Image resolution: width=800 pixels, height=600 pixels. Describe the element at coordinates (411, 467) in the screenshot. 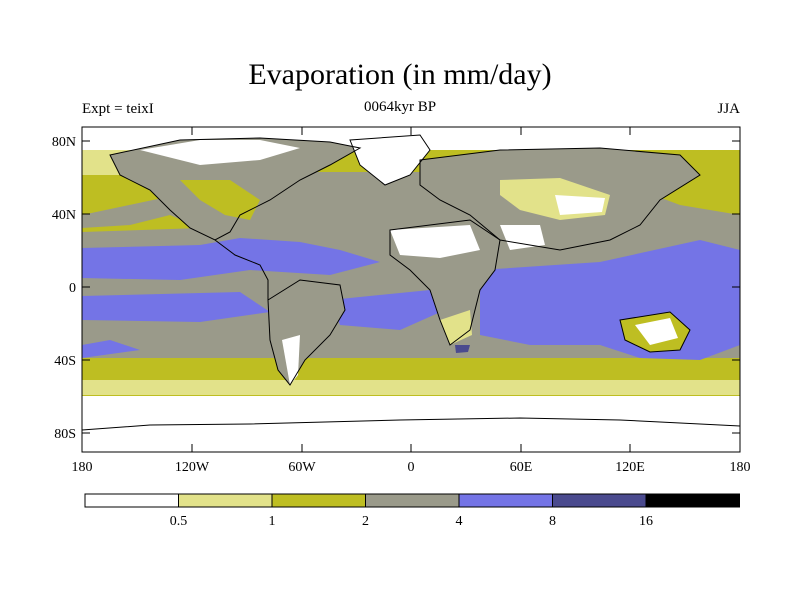

I see `lon-label-0: 0` at that location.